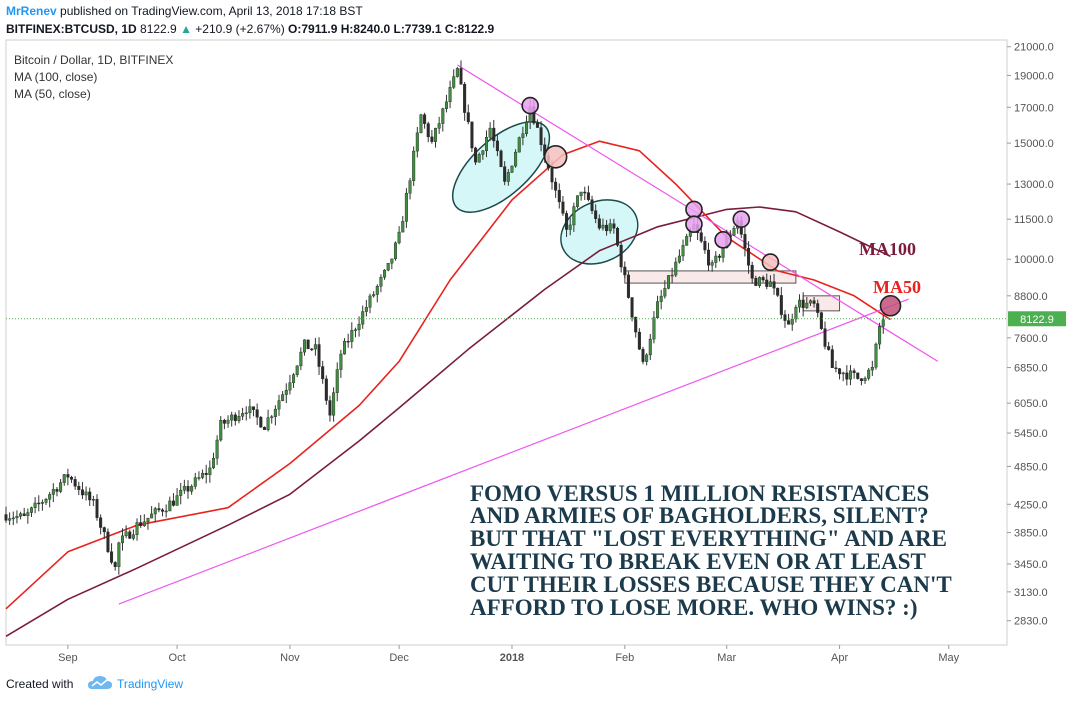  What do you see at coordinates (897, 287) in the screenshot?
I see `ma50-label: MA50` at bounding box center [897, 287].